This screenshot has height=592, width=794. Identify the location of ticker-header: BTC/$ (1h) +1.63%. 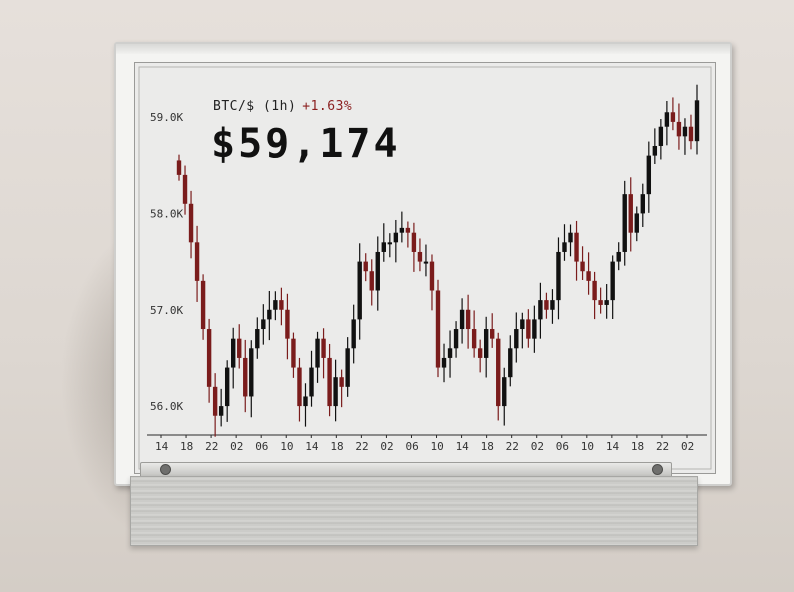
(282, 106).